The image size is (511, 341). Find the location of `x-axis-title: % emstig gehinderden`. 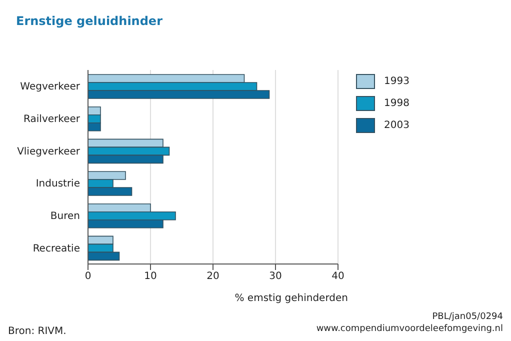

x-axis-title: % emstig gehinderden is located at coordinates (291, 298).